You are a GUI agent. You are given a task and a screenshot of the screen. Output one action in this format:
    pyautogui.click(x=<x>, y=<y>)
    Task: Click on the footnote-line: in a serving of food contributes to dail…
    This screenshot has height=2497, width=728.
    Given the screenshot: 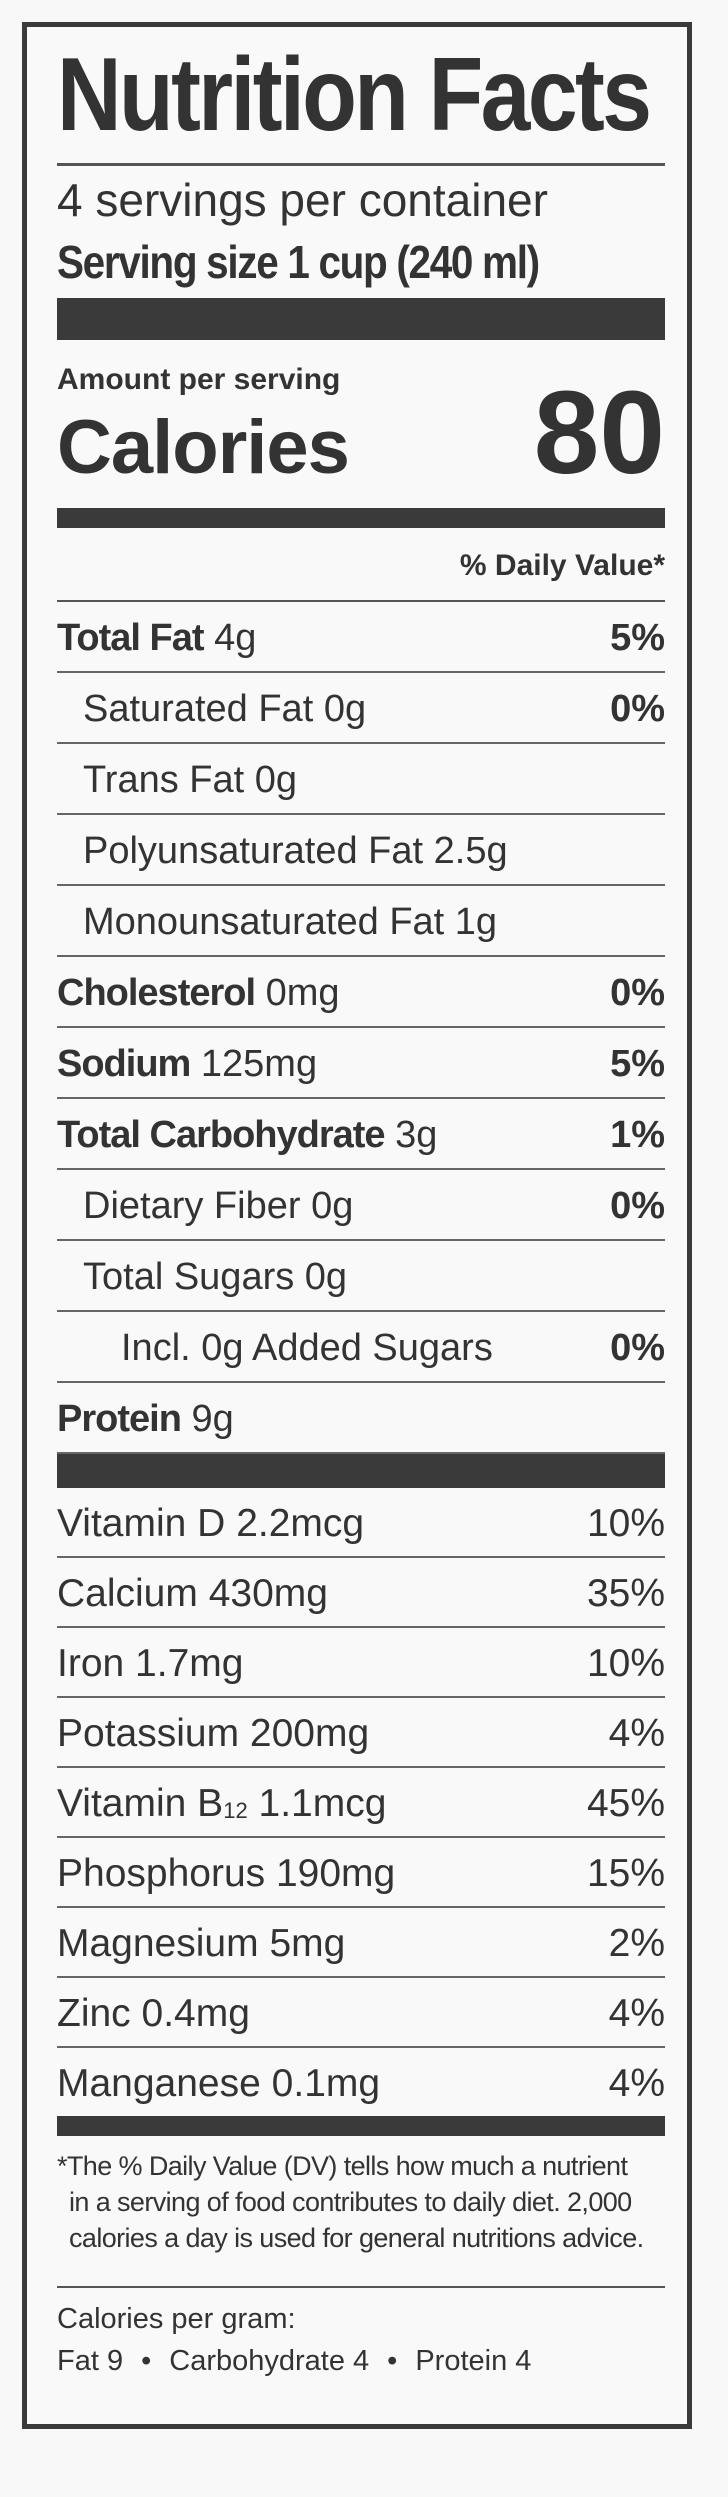 What is the action you would take?
    pyautogui.click(x=350, y=2202)
    